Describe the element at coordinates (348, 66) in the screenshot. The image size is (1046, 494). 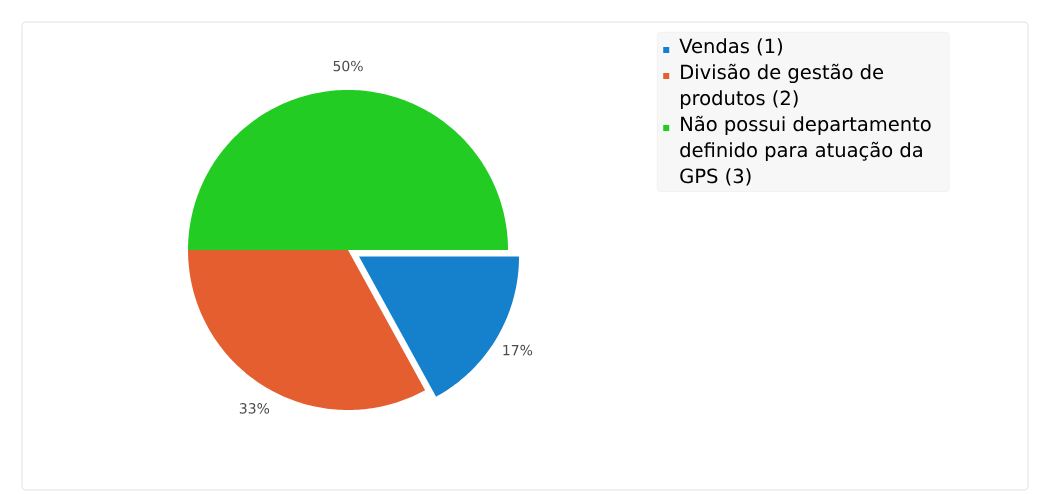
I see `data-label: 50%` at that location.